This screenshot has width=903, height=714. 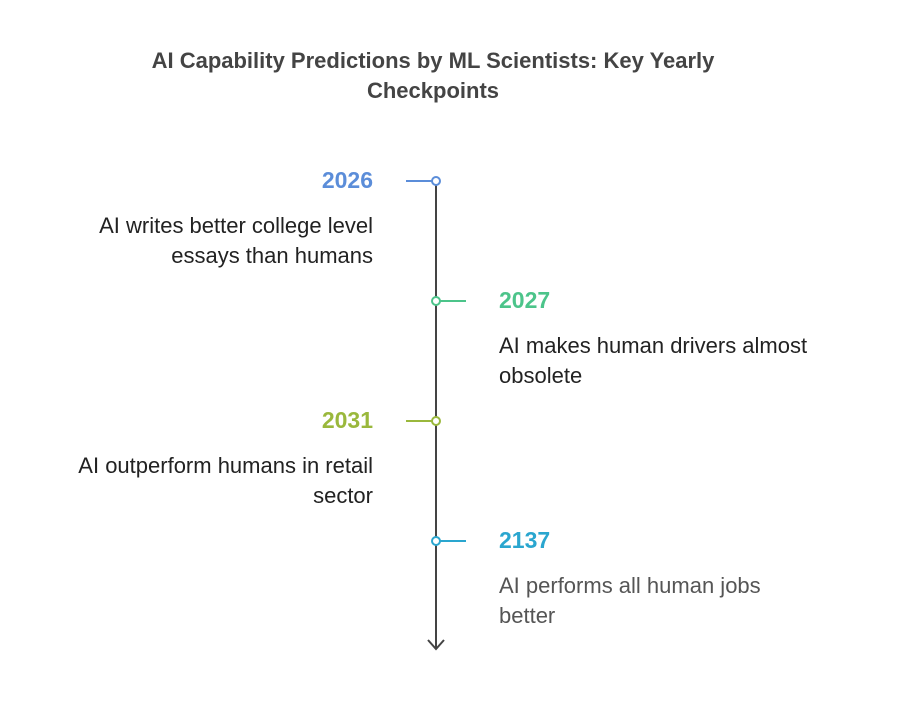 I want to click on description-line: essays than humans, so click(x=272, y=255).